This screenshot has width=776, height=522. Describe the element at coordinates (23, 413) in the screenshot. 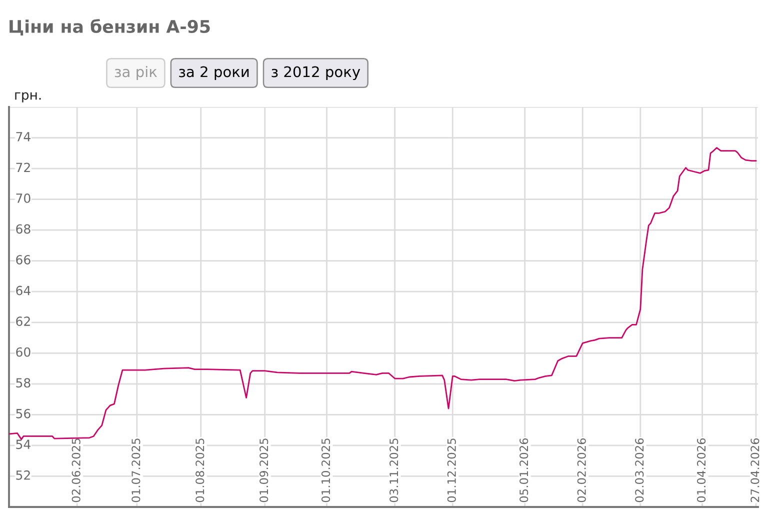

I see `y-tick-label: 56` at that location.